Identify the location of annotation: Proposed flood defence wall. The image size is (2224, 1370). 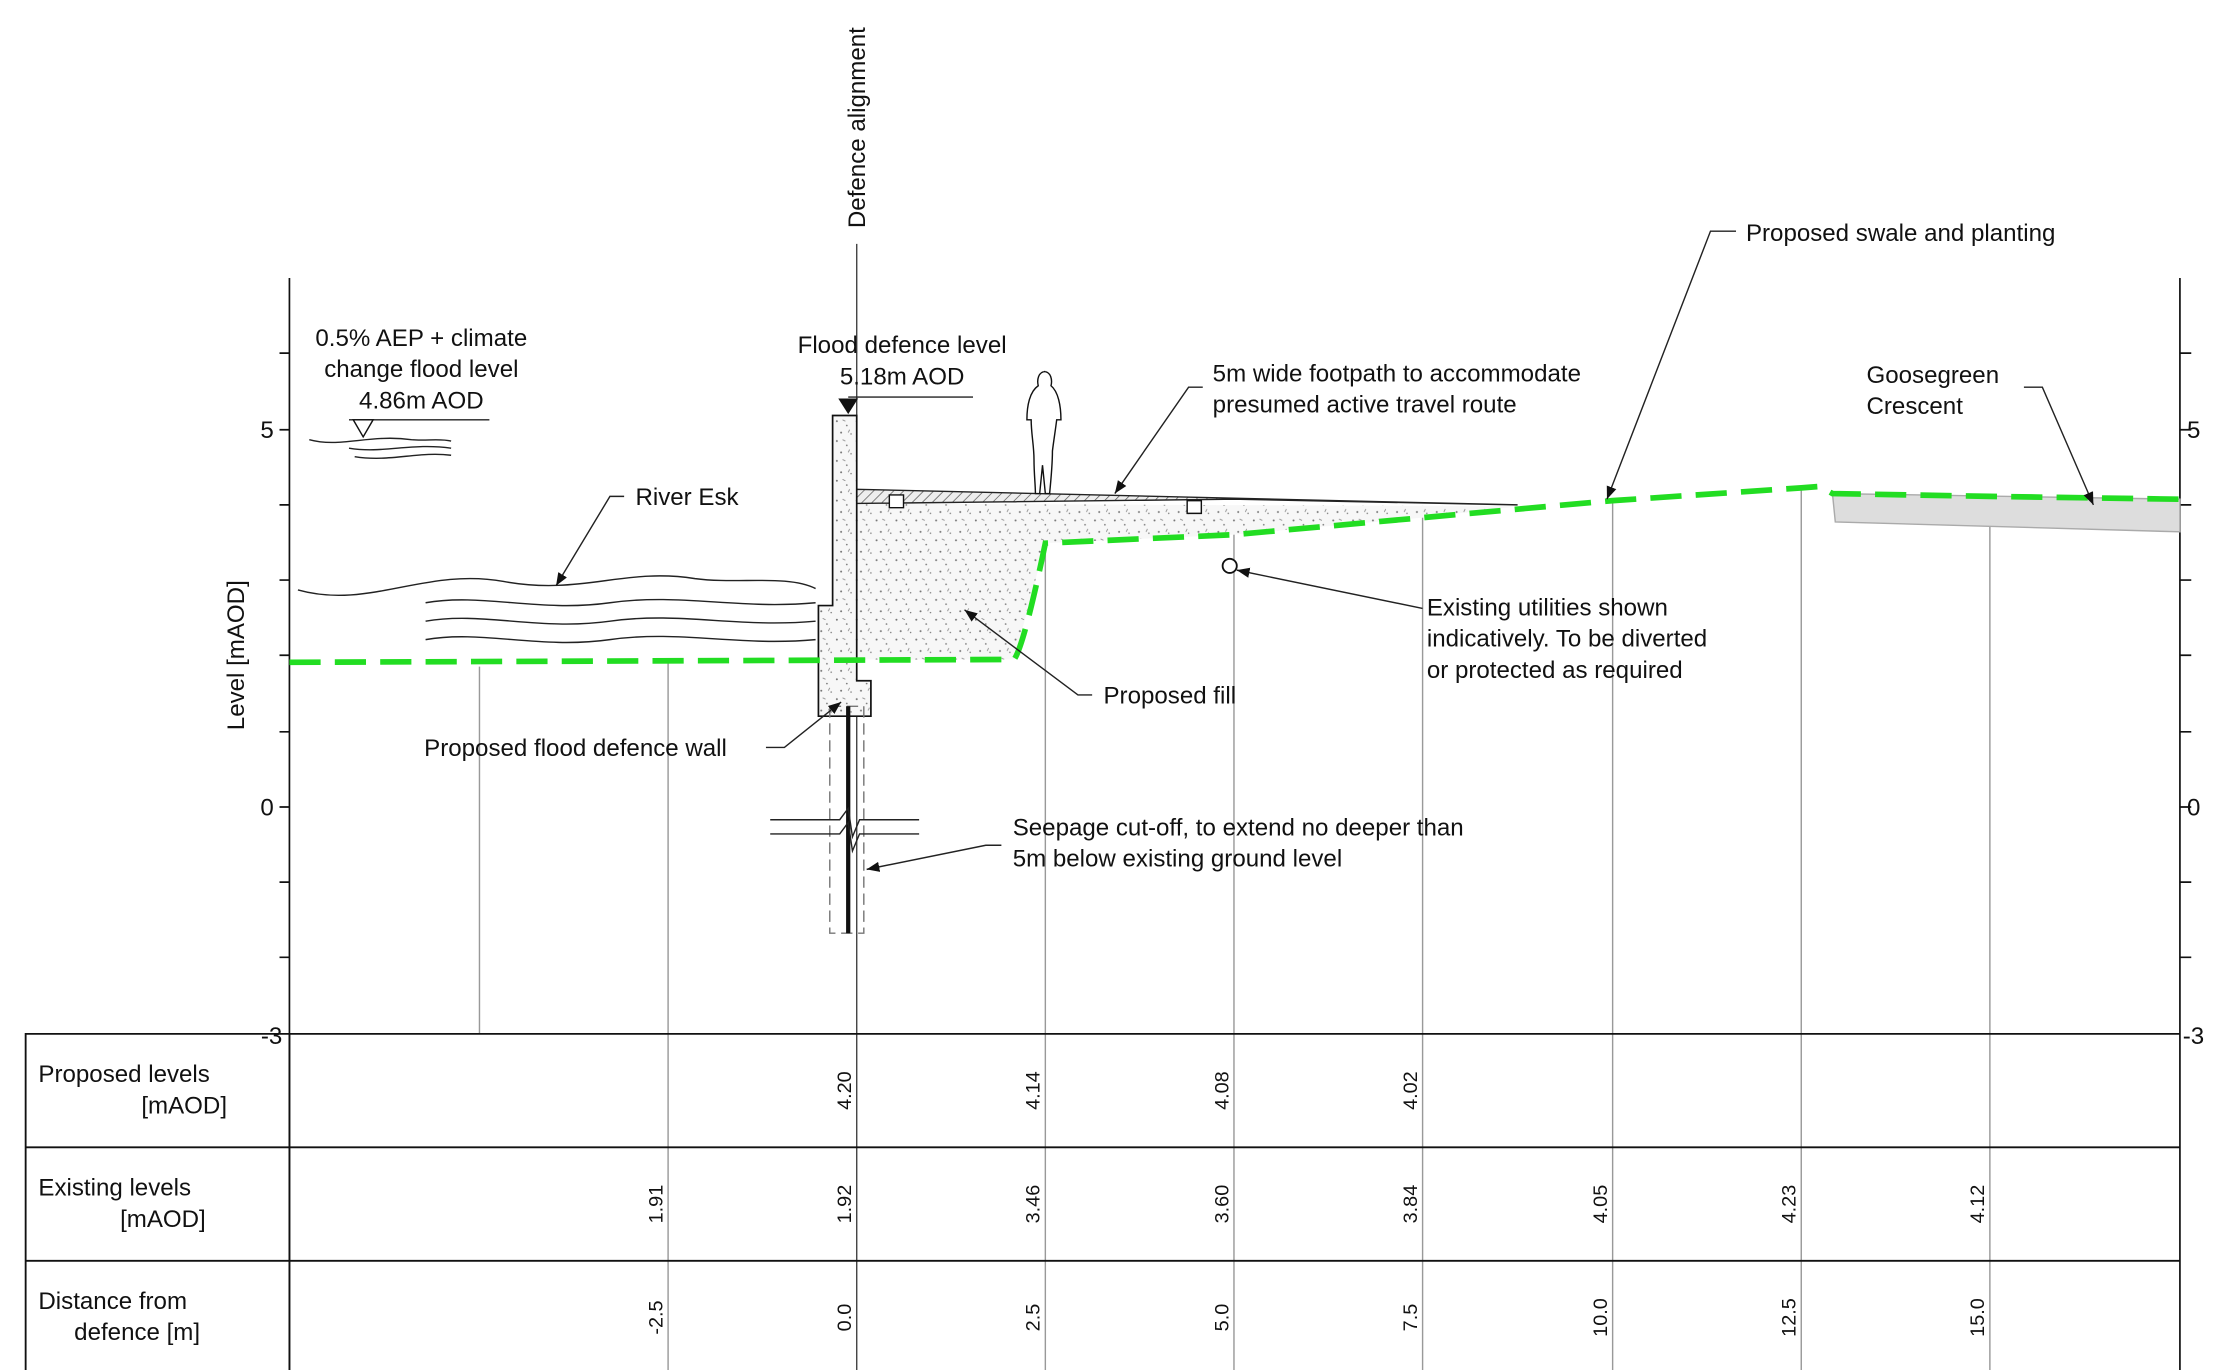
(575, 748).